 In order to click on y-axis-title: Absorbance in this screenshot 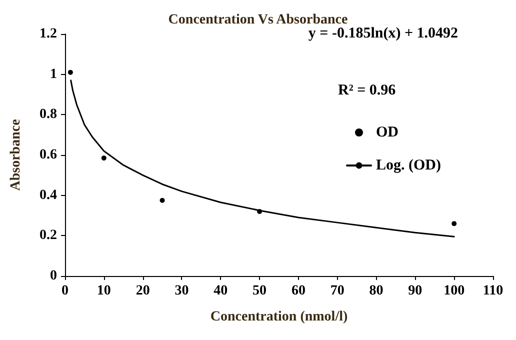, I will do `click(16, 155)`.